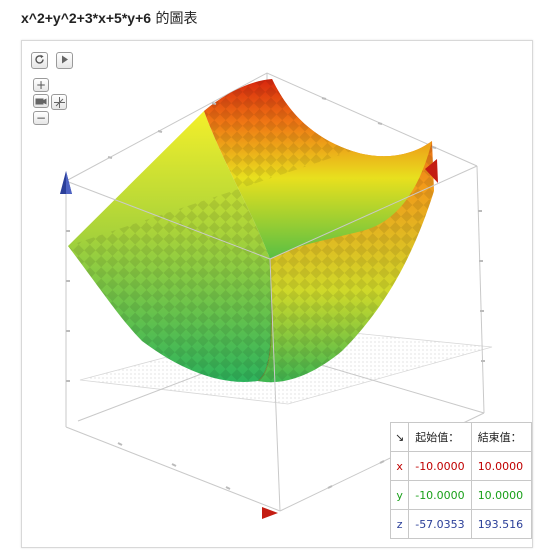 The width and height of the screenshot is (556, 555). I want to click on resize-corner-icon: ↘, so click(399, 437).